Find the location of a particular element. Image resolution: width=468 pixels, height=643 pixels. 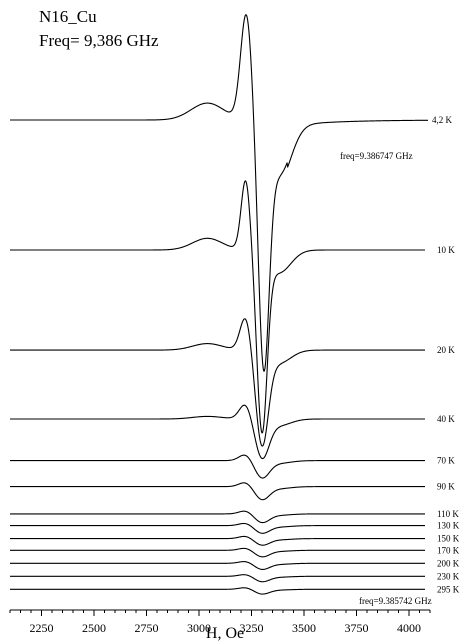

series-temperature-label: 90 K is located at coordinates (446, 487).